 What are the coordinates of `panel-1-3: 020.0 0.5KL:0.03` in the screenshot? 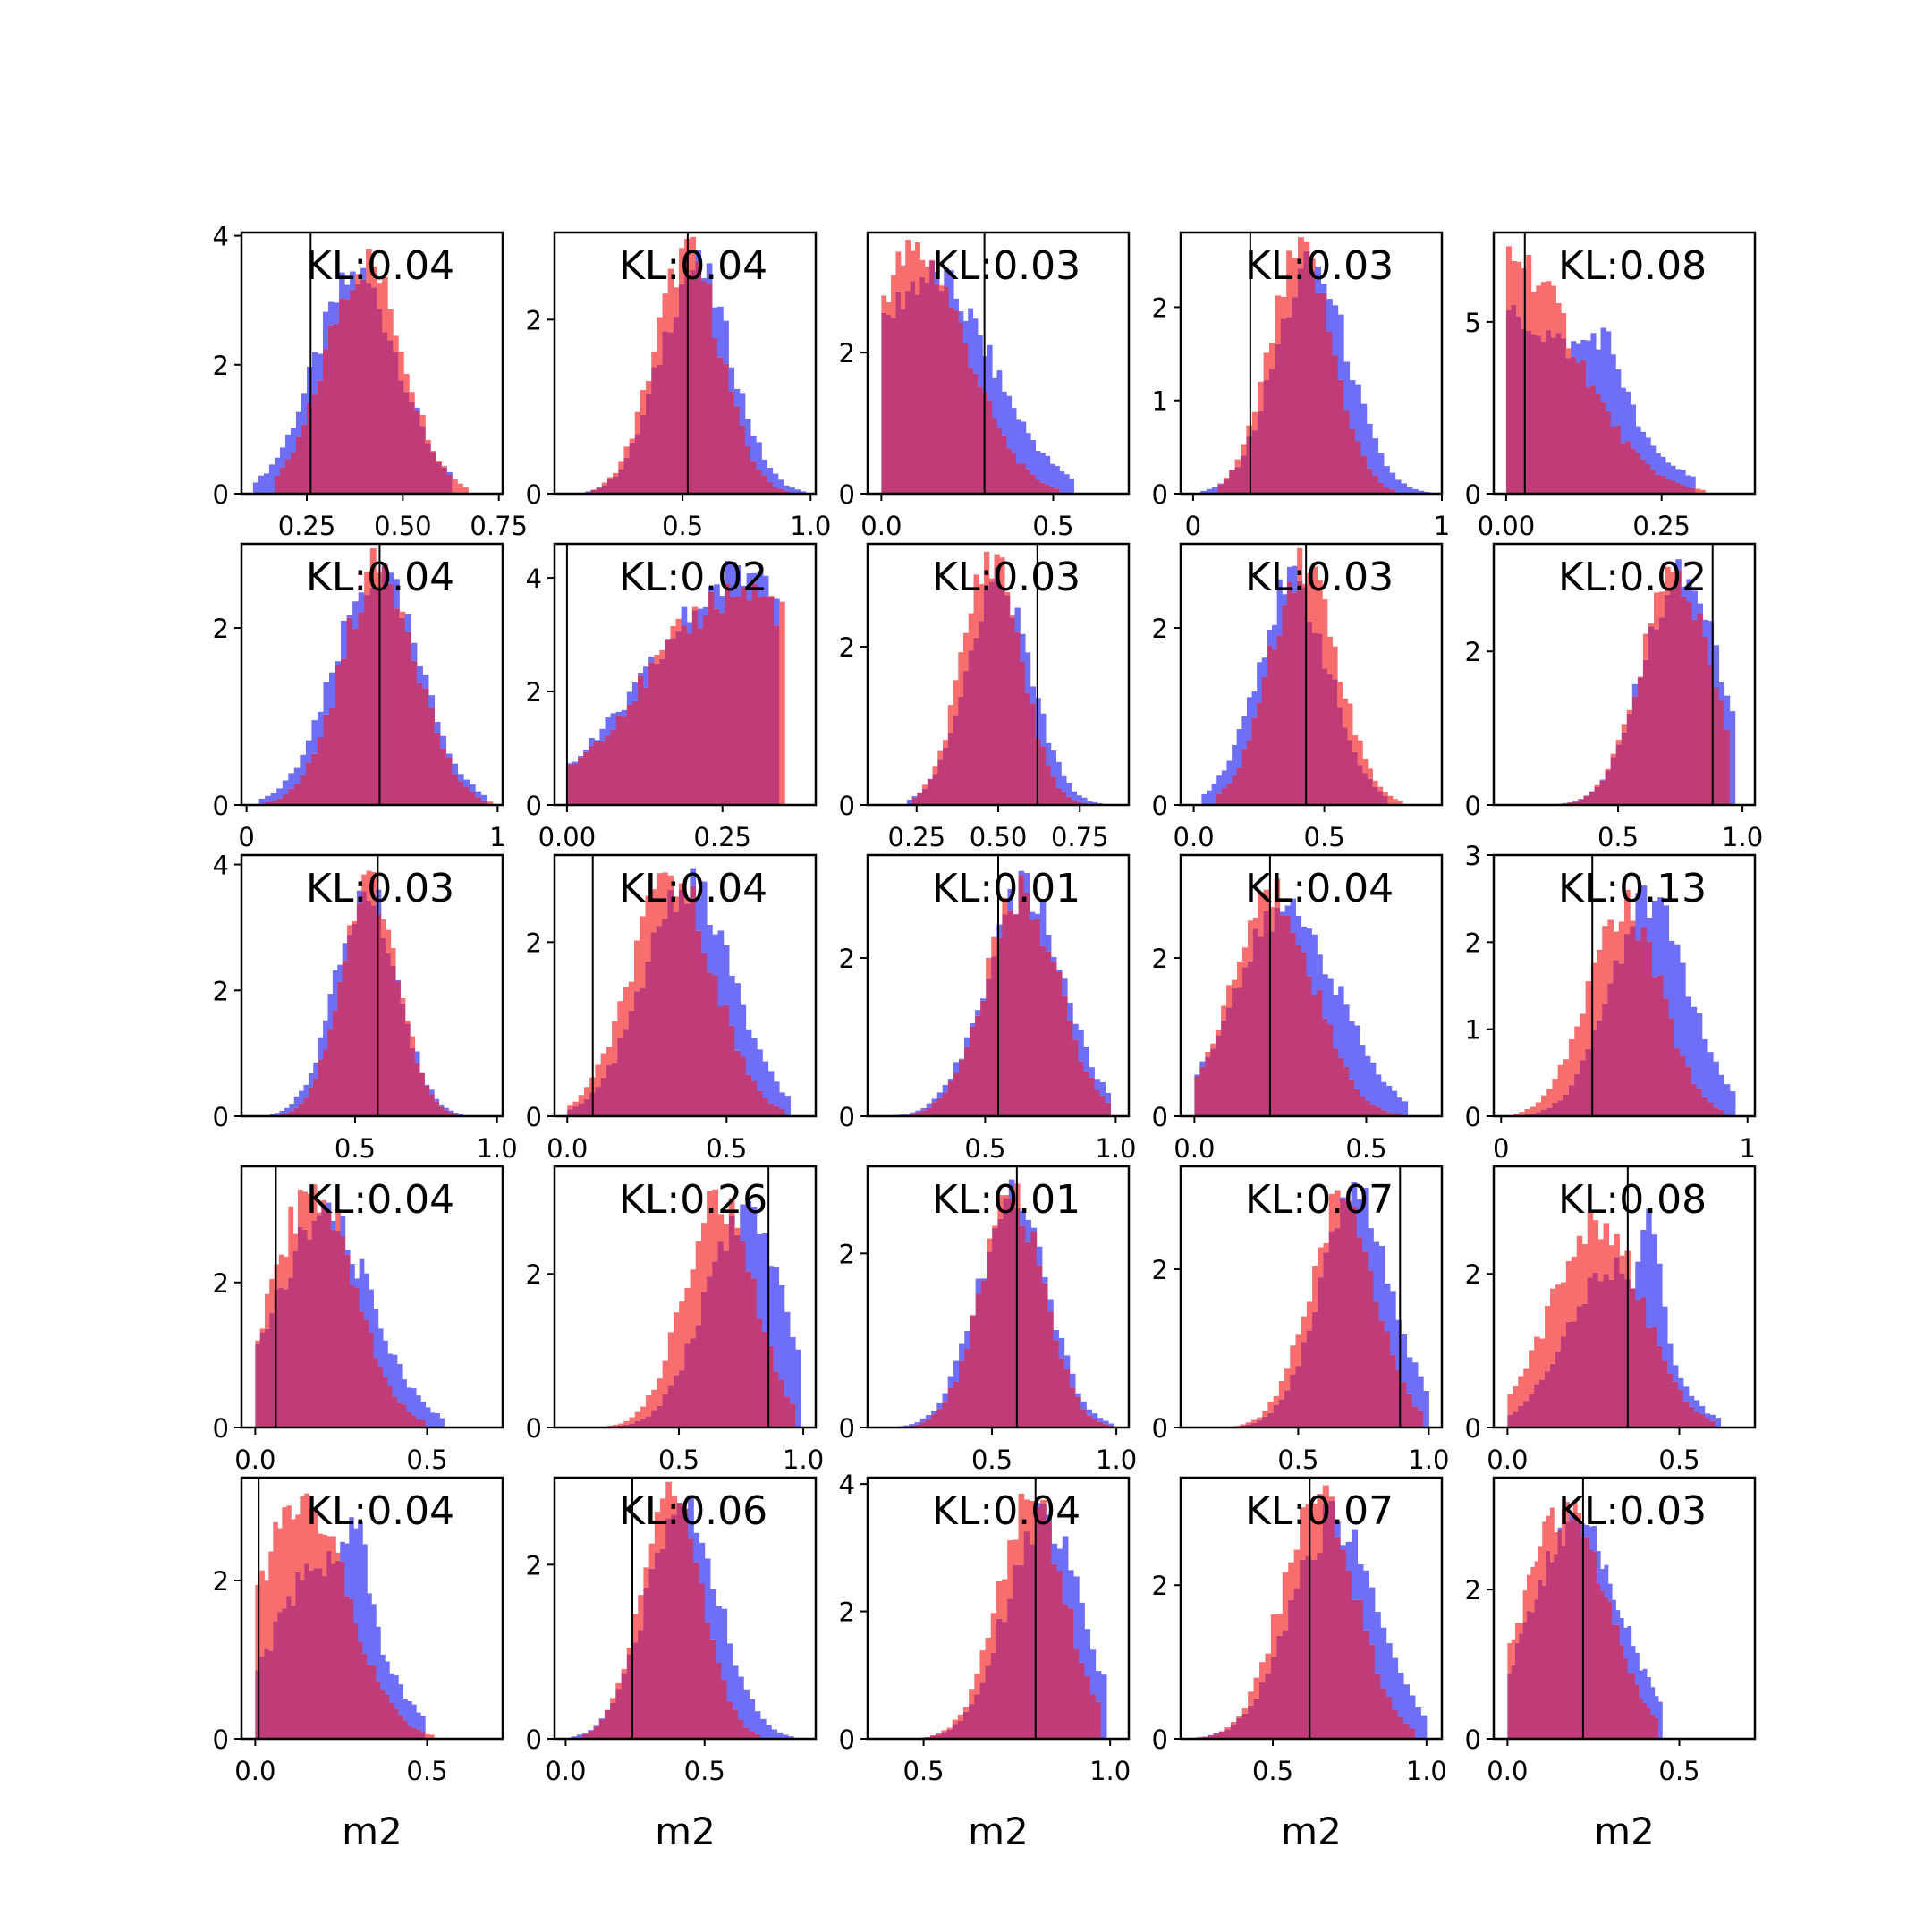 It's located at (1298, 697).